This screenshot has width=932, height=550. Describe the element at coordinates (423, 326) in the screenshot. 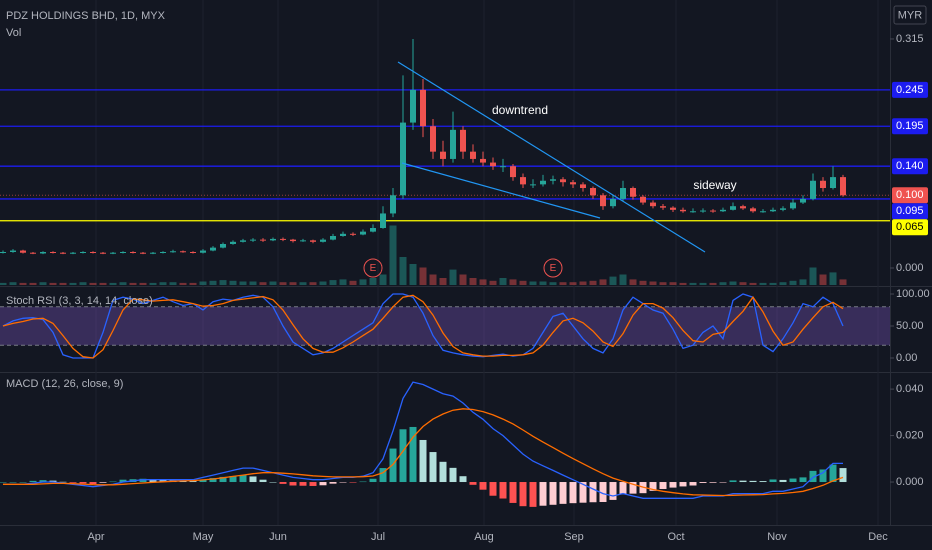

I see `indicator-line` at that location.